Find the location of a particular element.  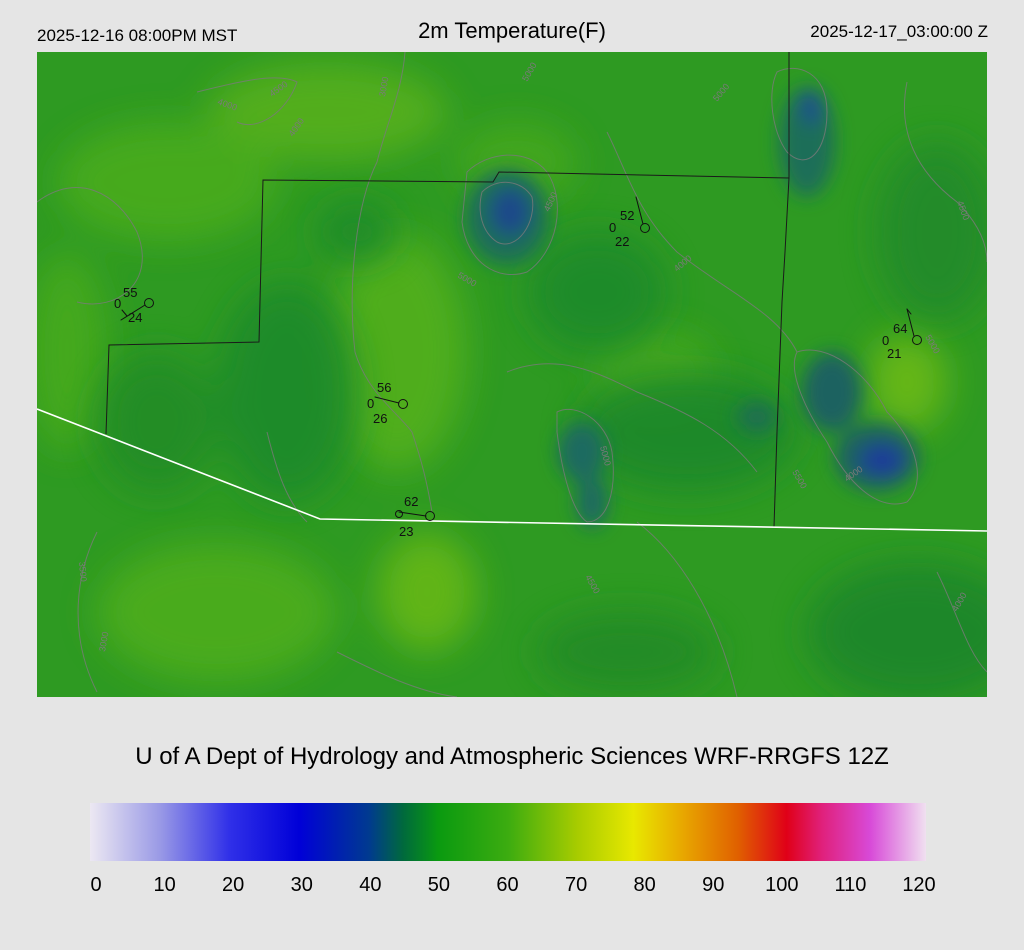

temperature-colorbar is located at coordinates (508, 832).